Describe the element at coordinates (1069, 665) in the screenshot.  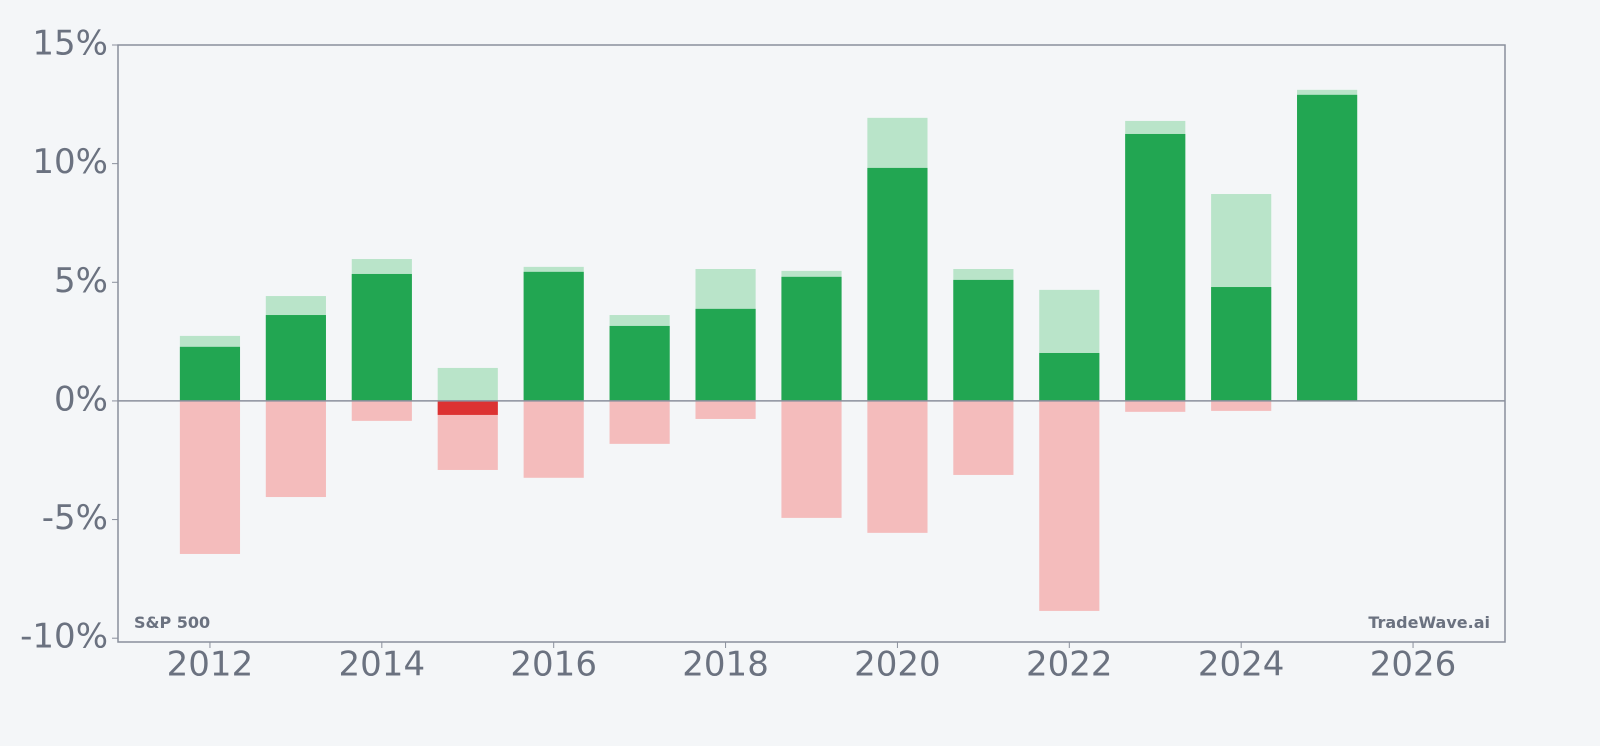
I see `x-tick-label: 2022` at that location.